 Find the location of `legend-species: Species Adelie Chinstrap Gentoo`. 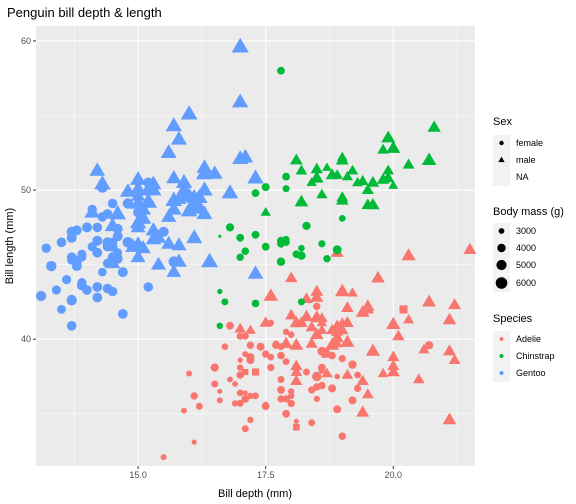

legend-species: Species Adelie Chinstrap Gentoo is located at coordinates (524, 347).